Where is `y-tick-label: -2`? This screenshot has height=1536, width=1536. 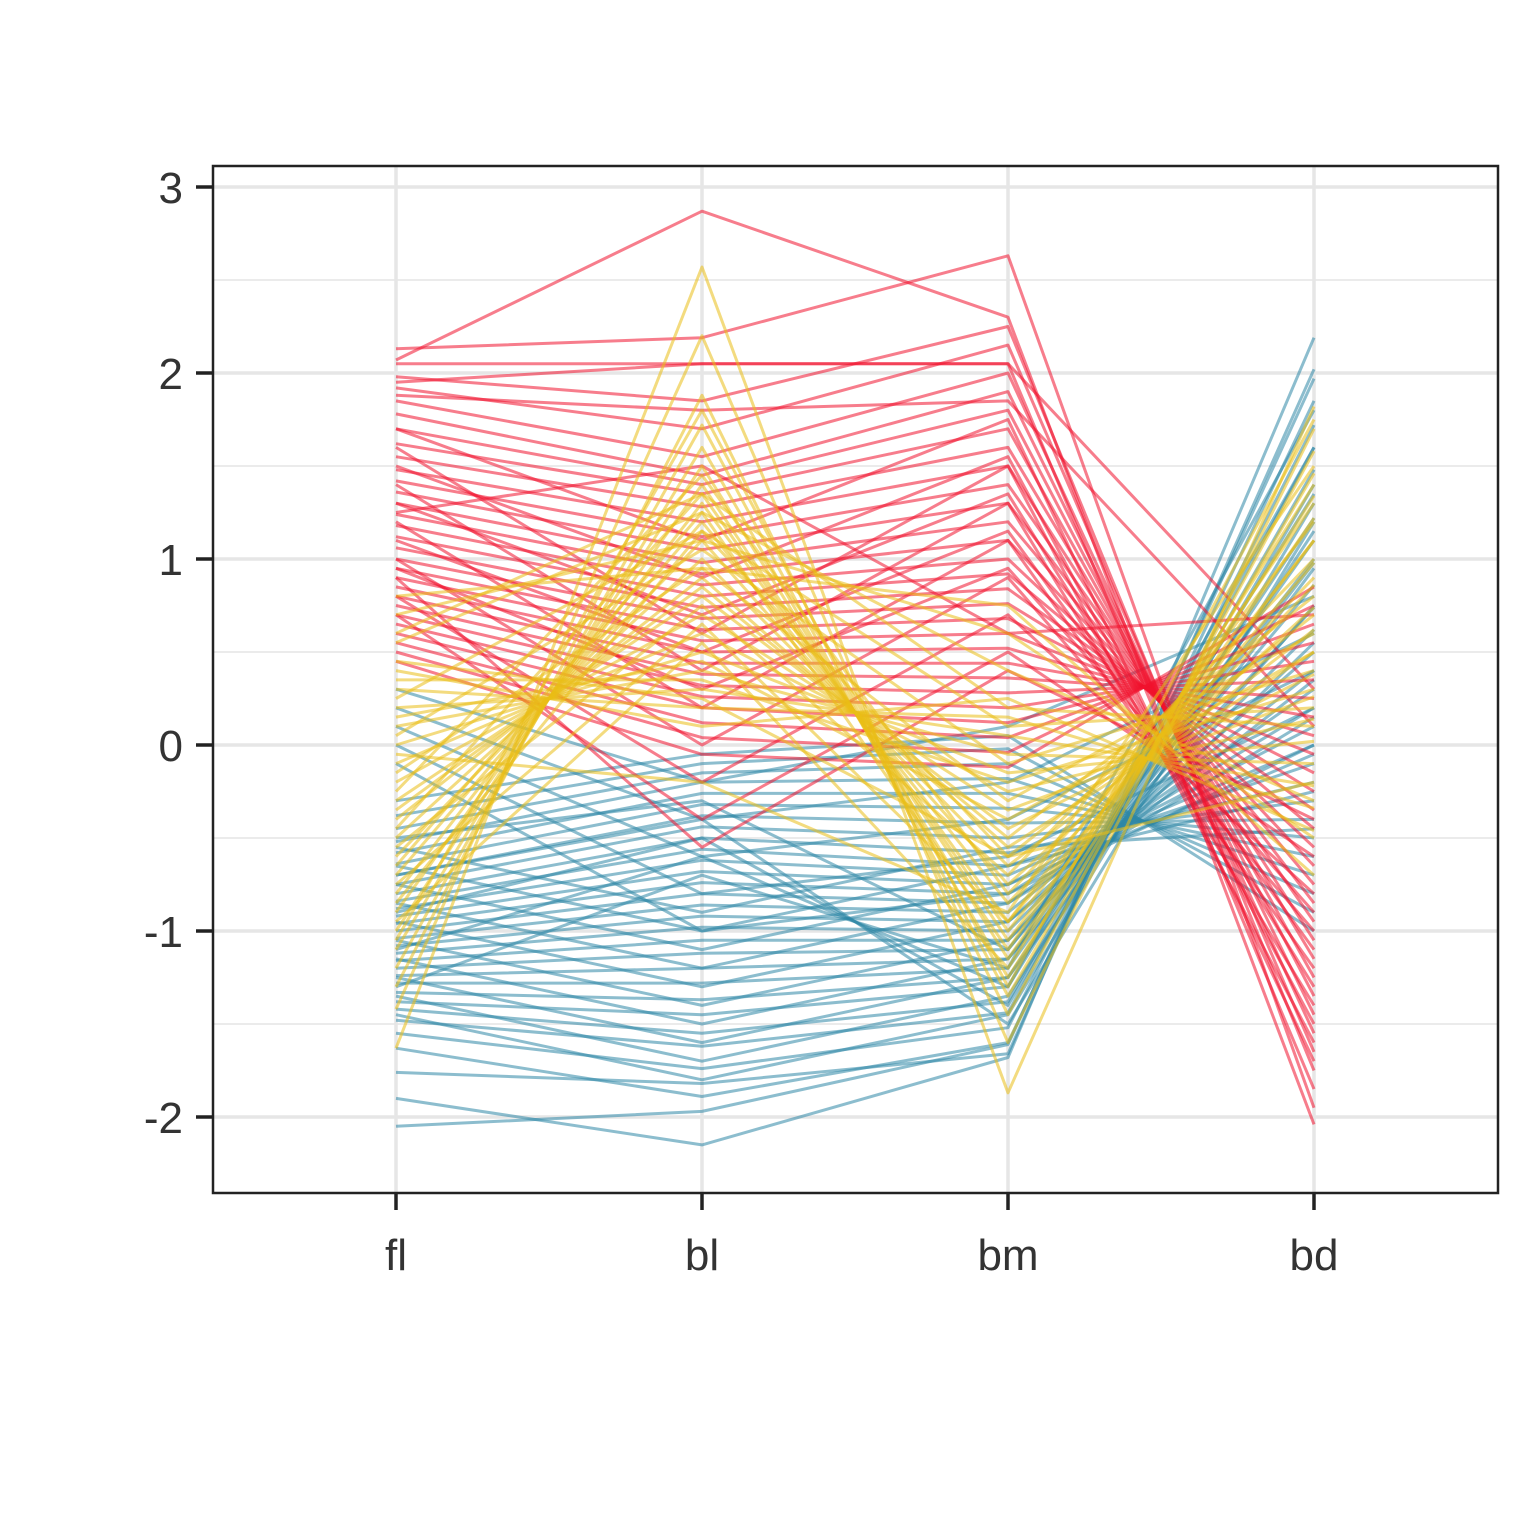 y-tick-label: -2 is located at coordinates (163, 1118).